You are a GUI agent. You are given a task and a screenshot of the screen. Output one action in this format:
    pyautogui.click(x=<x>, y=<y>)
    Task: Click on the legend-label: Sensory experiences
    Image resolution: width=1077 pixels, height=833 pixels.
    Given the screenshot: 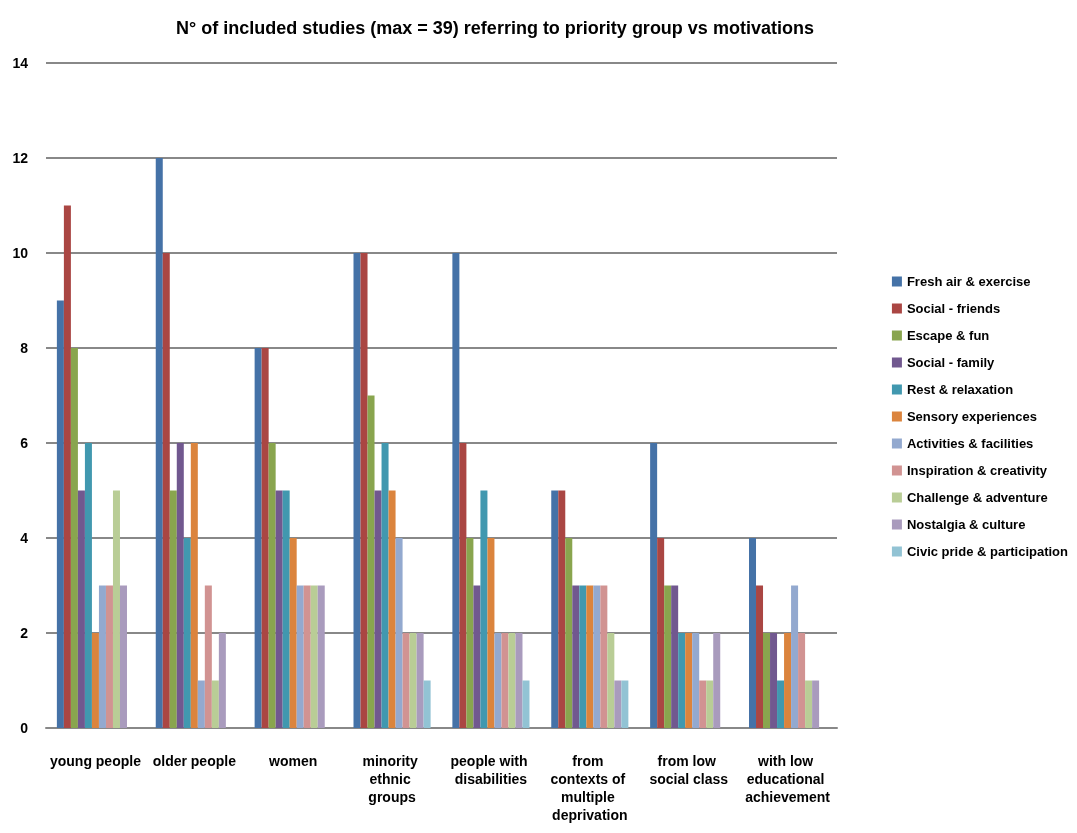 What is the action you would take?
    pyautogui.click(x=971, y=416)
    